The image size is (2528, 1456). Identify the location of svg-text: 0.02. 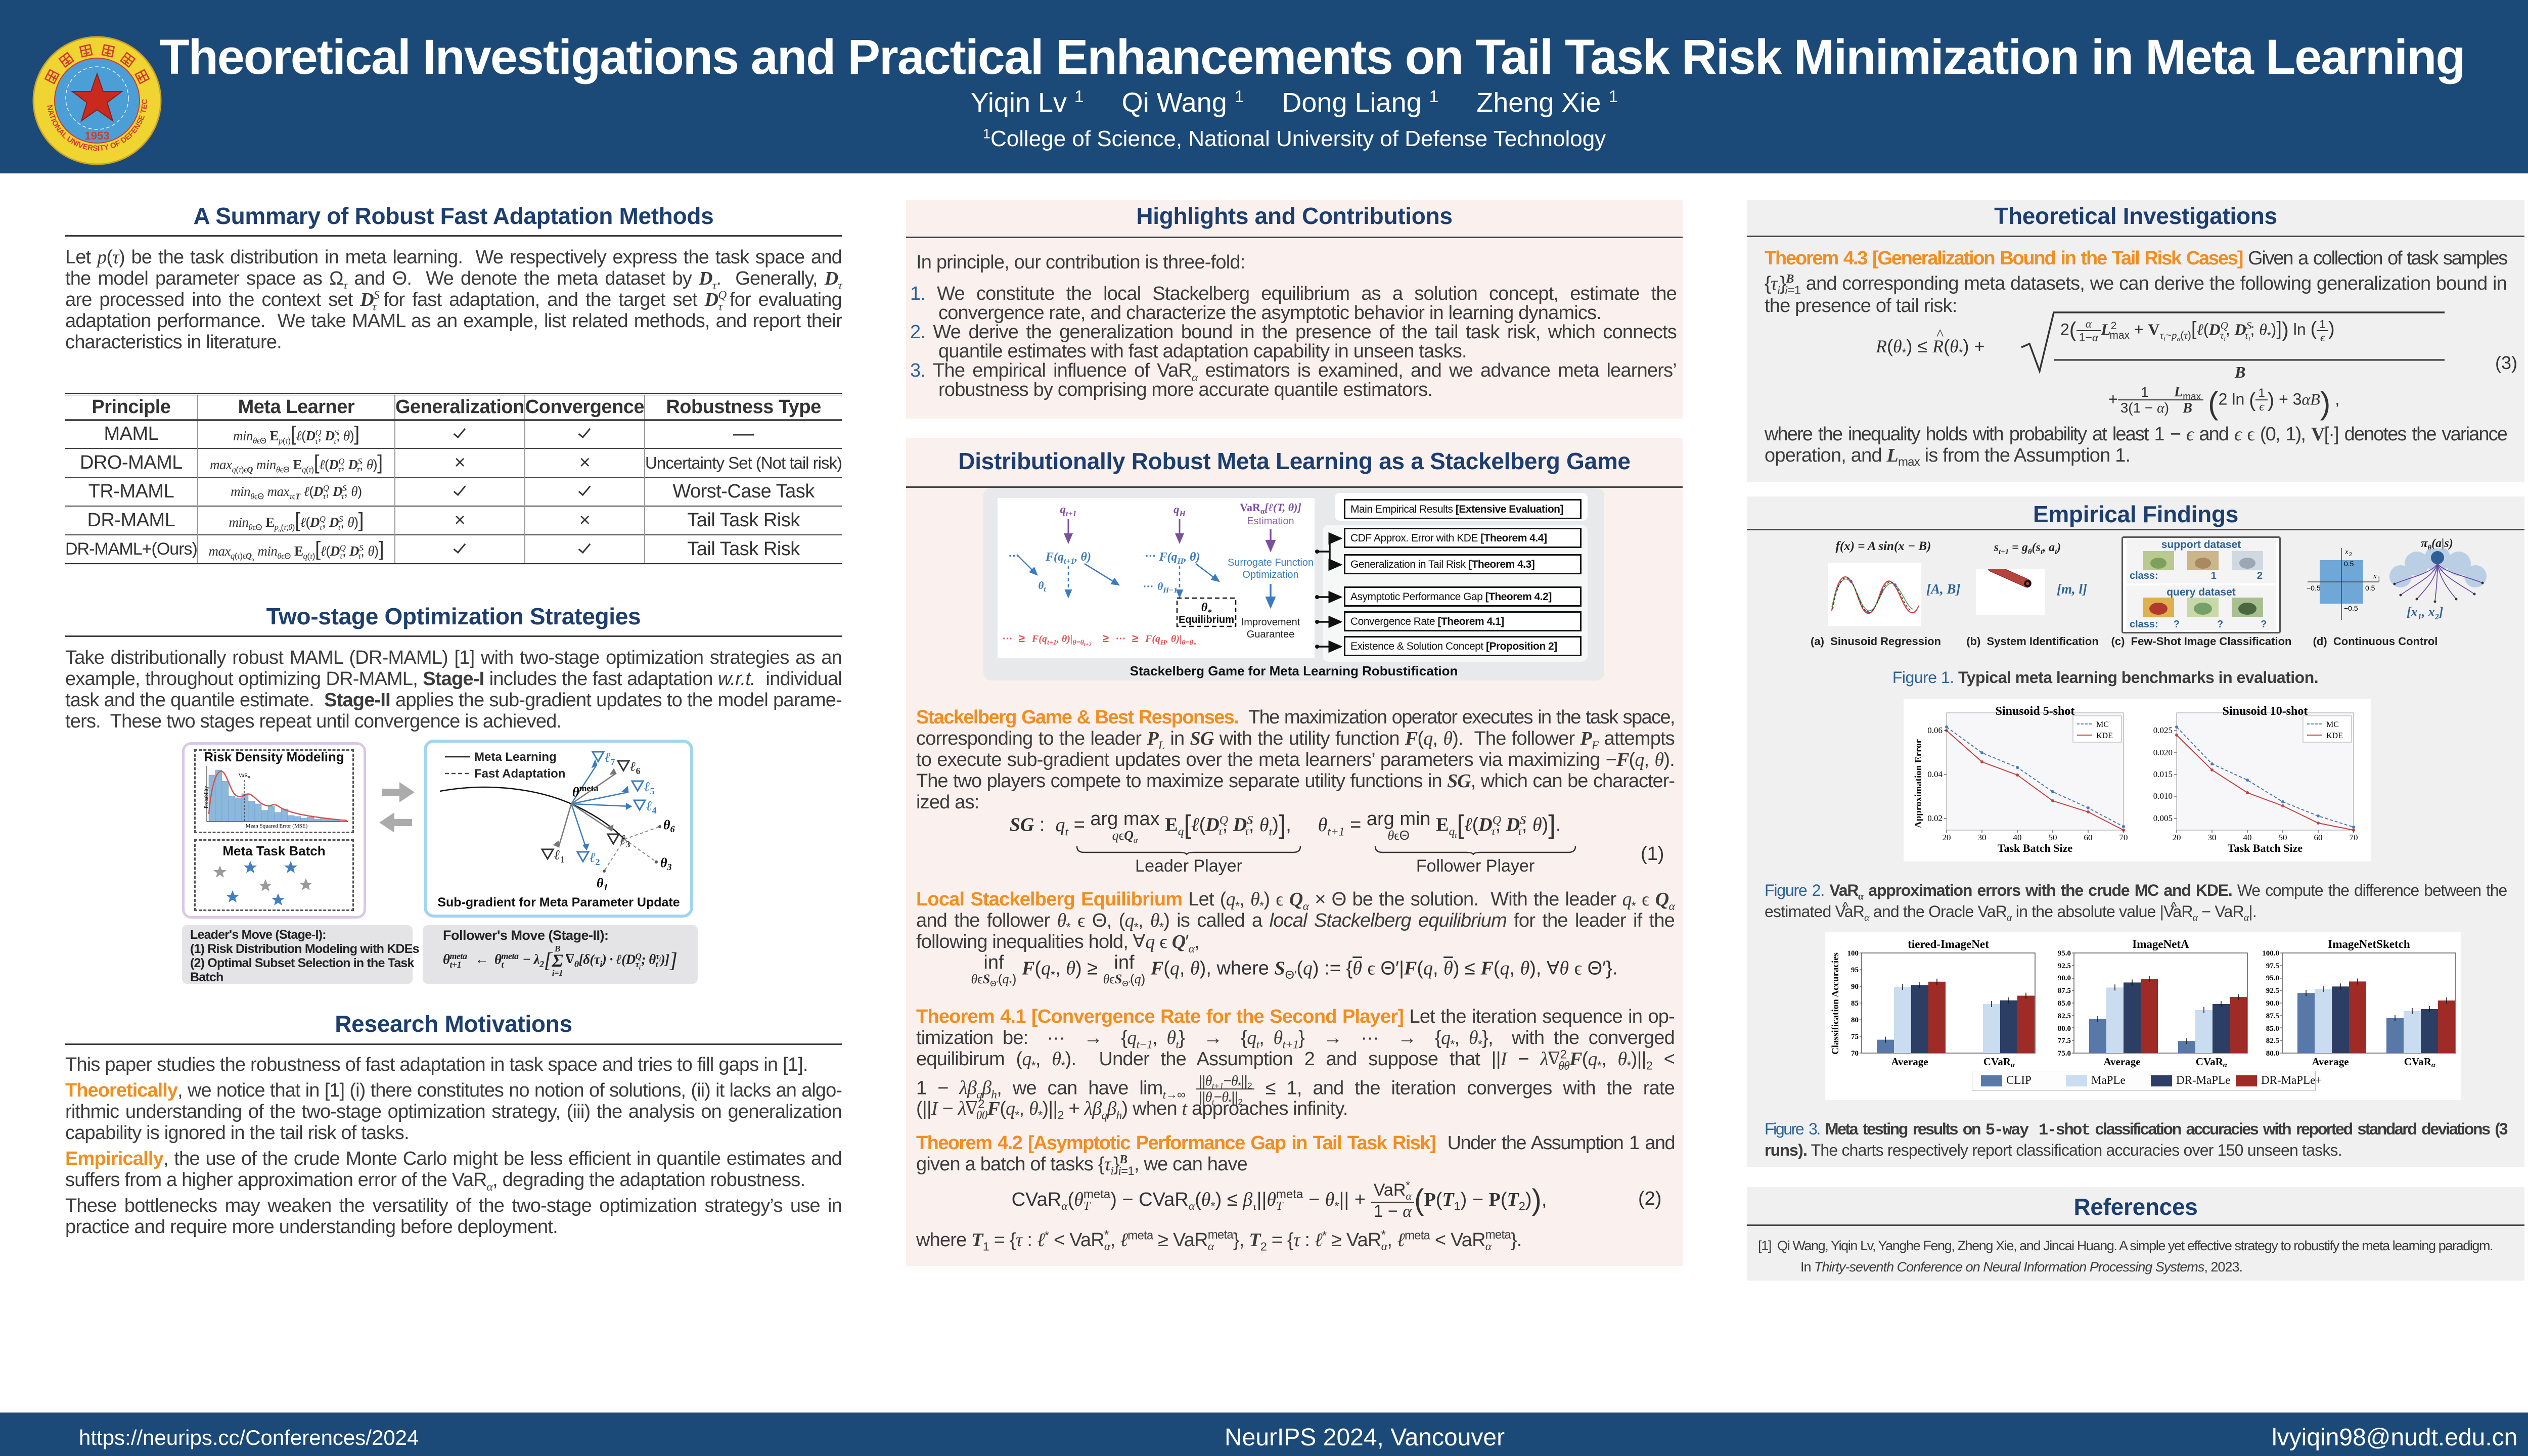
(1935, 818).